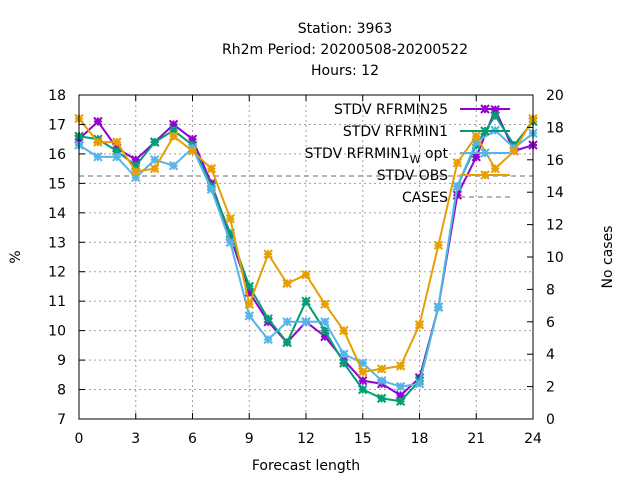  Describe the element at coordinates (61, 420) in the screenshot. I see `y-tick-label: 7` at that location.